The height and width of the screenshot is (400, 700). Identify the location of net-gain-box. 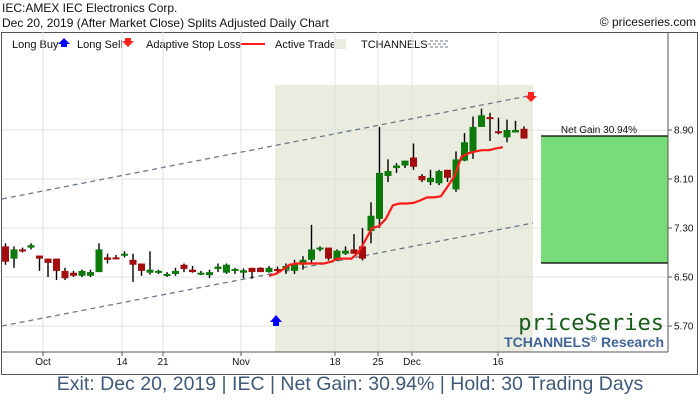
(604, 199).